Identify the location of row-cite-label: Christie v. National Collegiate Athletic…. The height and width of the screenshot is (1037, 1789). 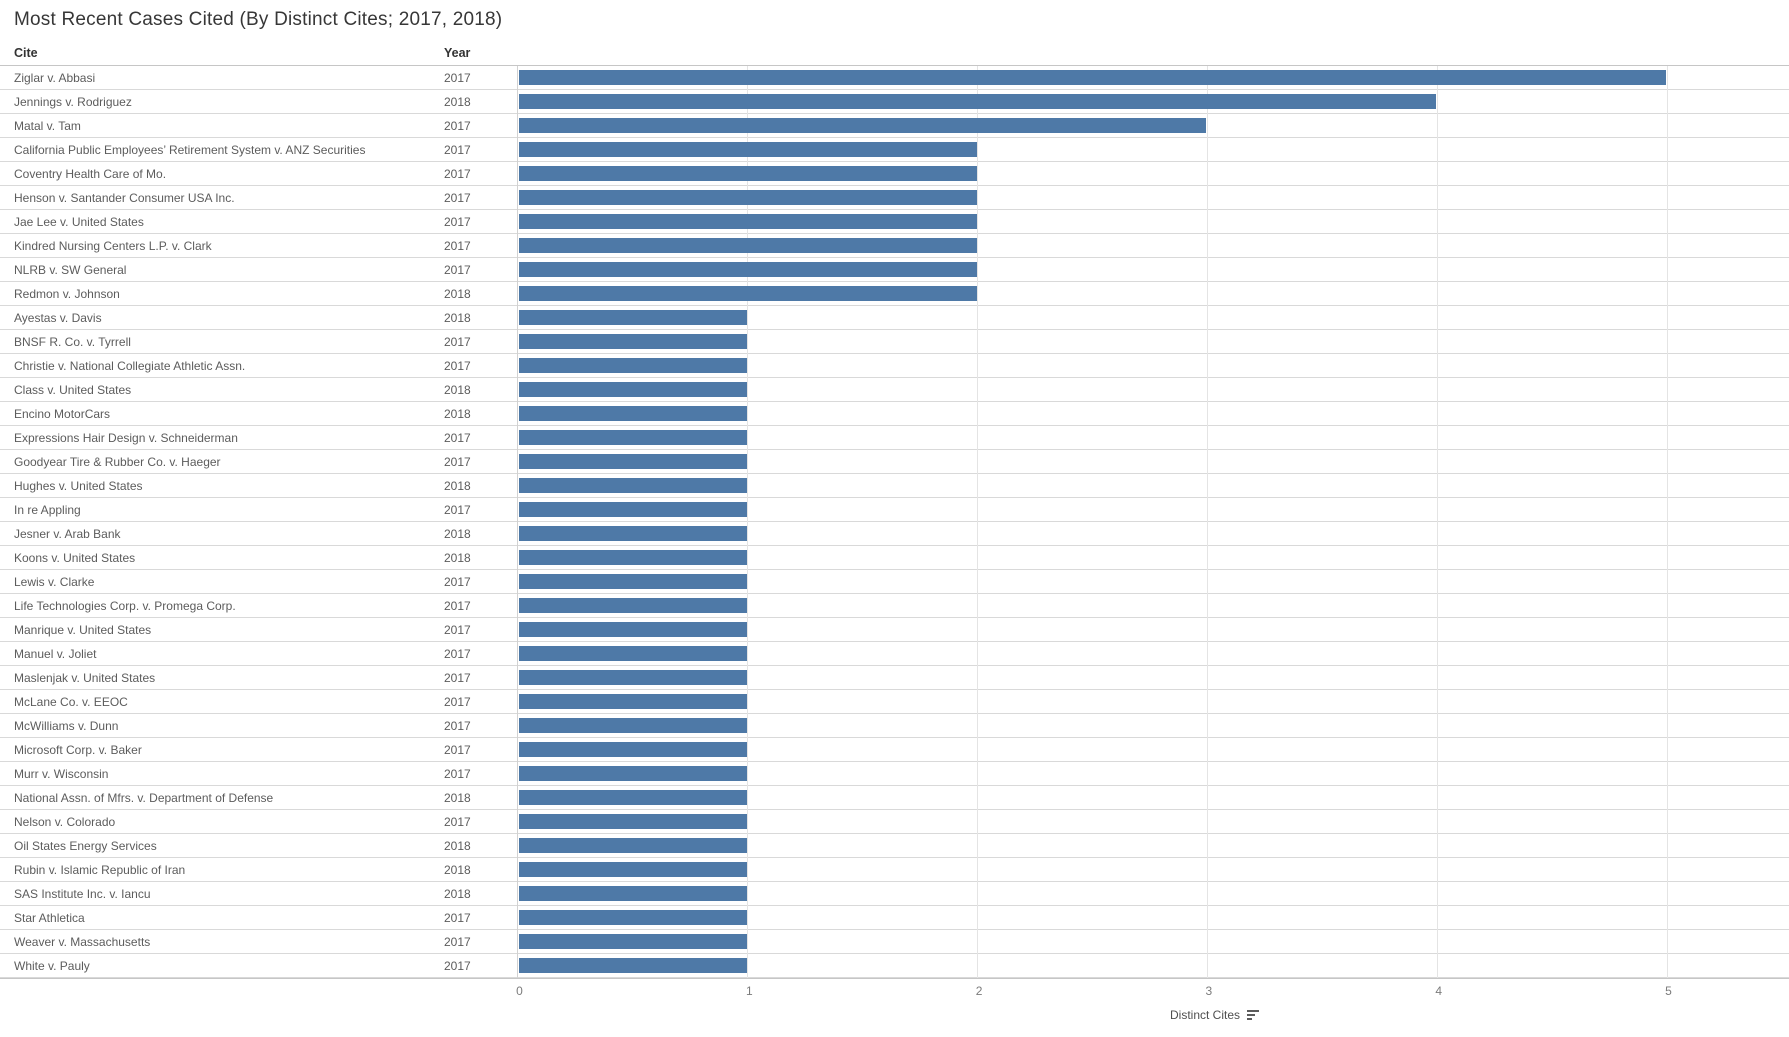
(130, 366).